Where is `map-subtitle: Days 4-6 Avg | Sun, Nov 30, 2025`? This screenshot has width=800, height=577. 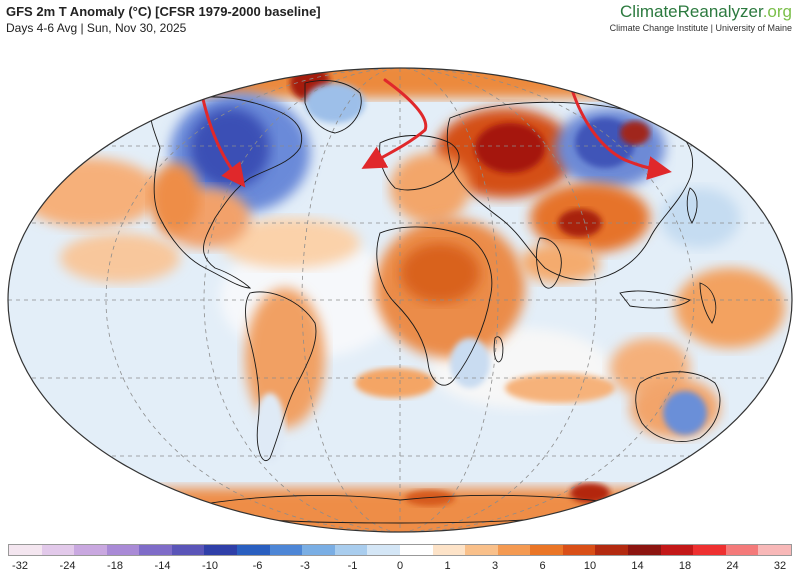
map-subtitle: Days 4-6 Avg | Sun, Nov 30, 2025 is located at coordinates (96, 28).